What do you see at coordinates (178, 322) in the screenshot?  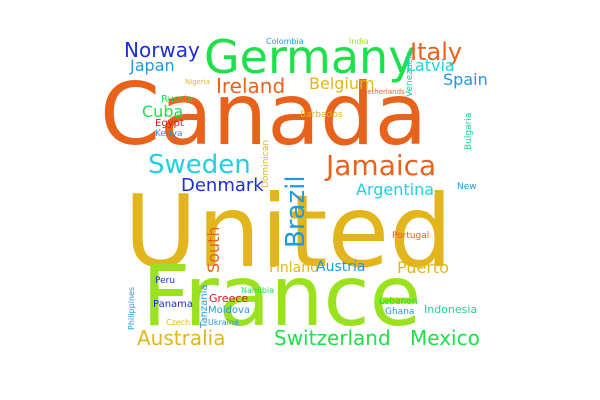 I see `word-czech: Czech` at bounding box center [178, 322].